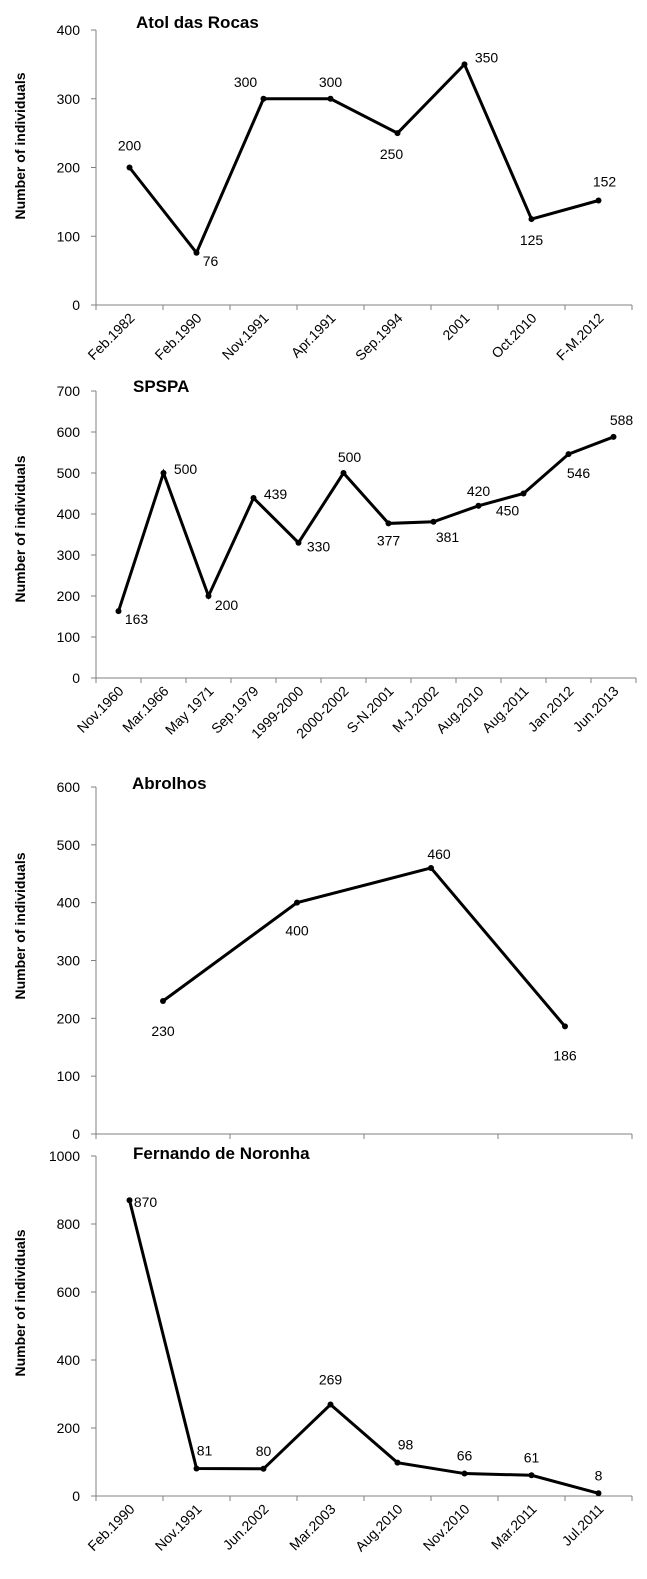  What do you see at coordinates (369, 709) in the screenshot?
I see `x-tick-label: S-N.2001` at bounding box center [369, 709].